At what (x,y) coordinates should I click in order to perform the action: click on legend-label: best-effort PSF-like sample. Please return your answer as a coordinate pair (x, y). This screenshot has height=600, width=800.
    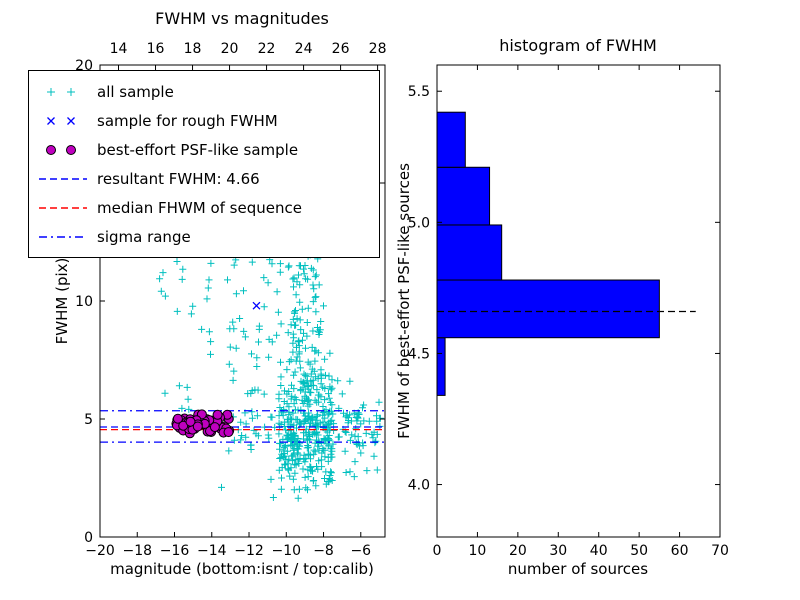
    Looking at the image, I should click on (198, 149).